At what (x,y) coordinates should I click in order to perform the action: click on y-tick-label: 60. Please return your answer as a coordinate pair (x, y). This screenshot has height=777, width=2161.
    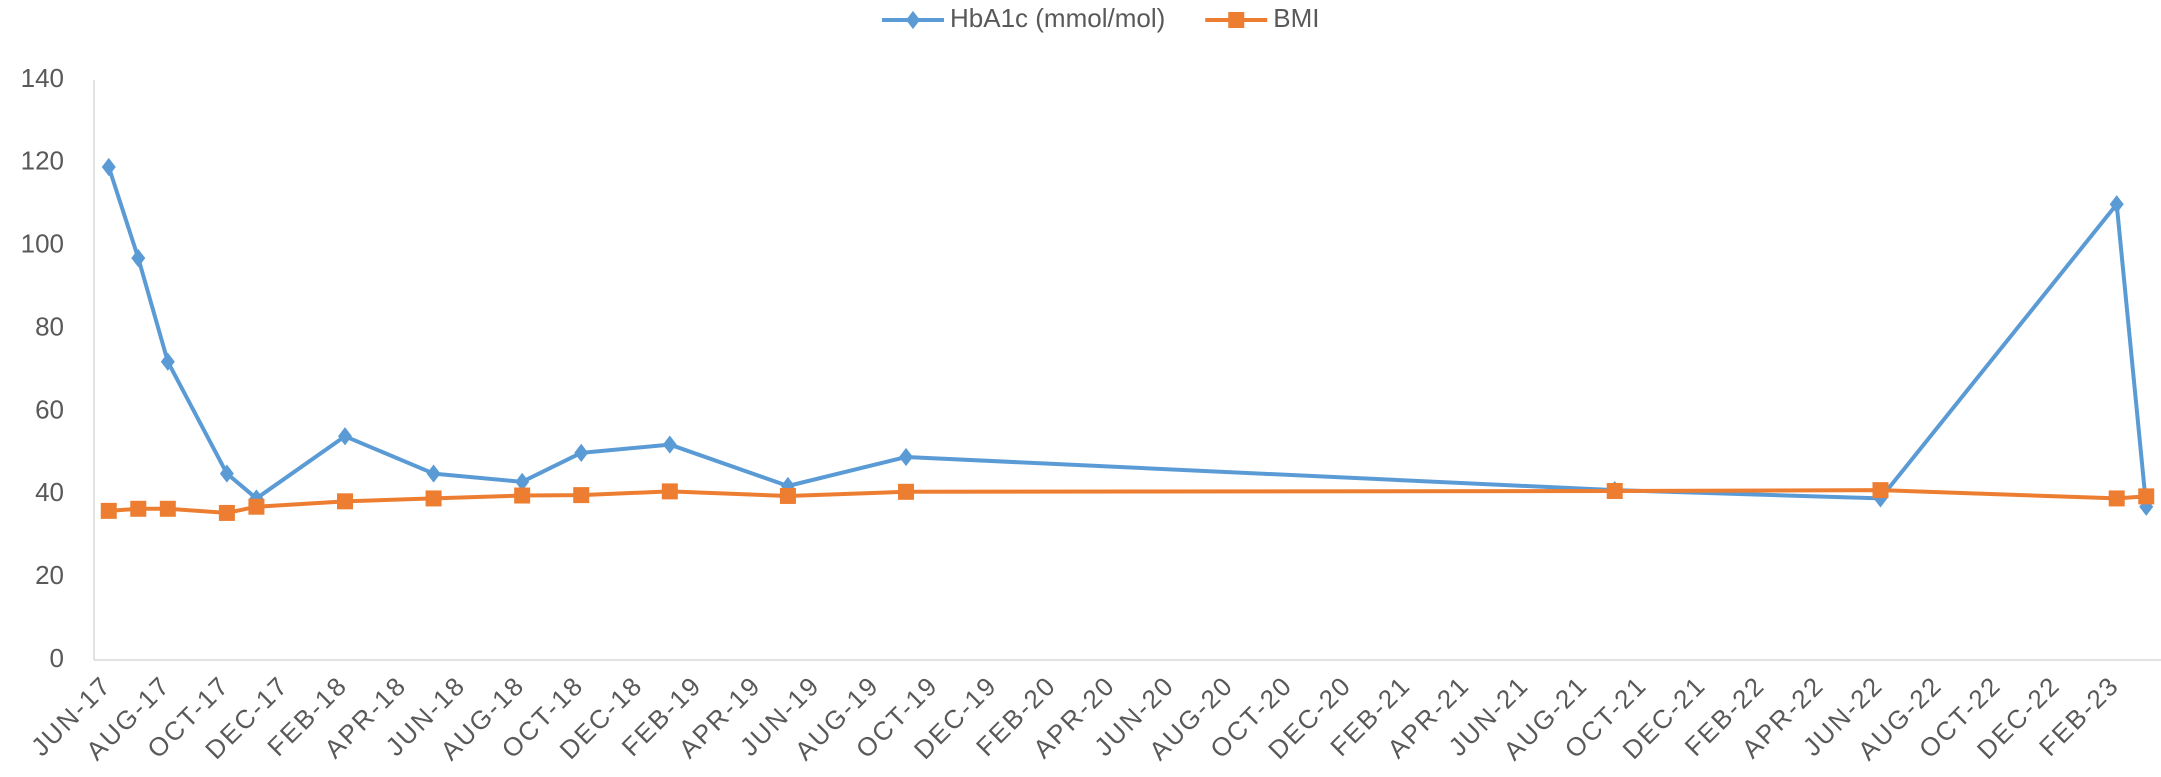
    Looking at the image, I should click on (49, 409).